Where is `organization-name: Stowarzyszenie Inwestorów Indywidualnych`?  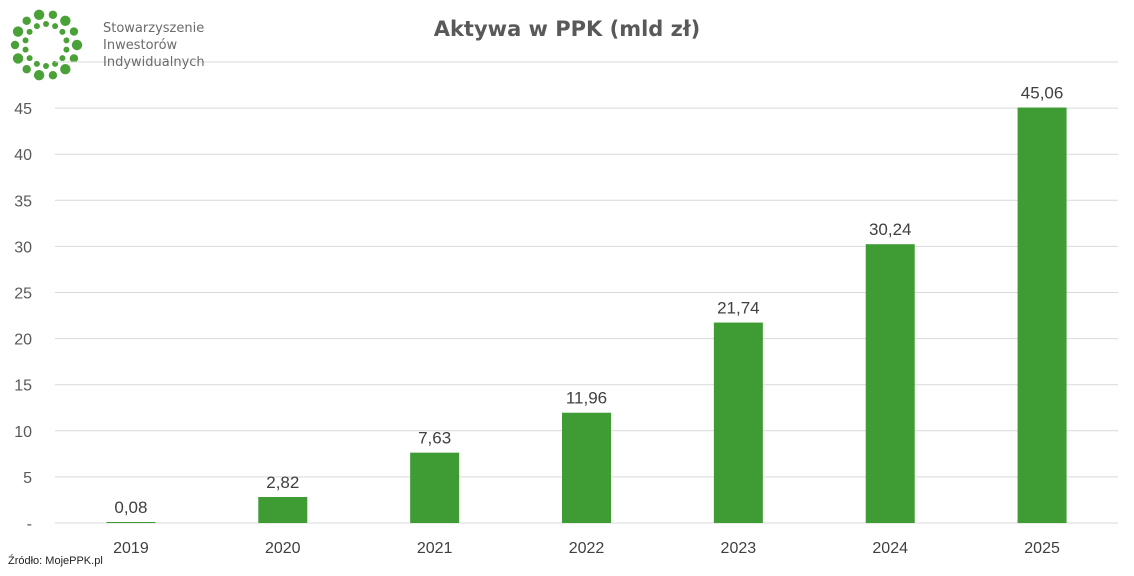 organization-name: Stowarzyszenie Inwestorów Indywidualnych is located at coordinates (154, 45).